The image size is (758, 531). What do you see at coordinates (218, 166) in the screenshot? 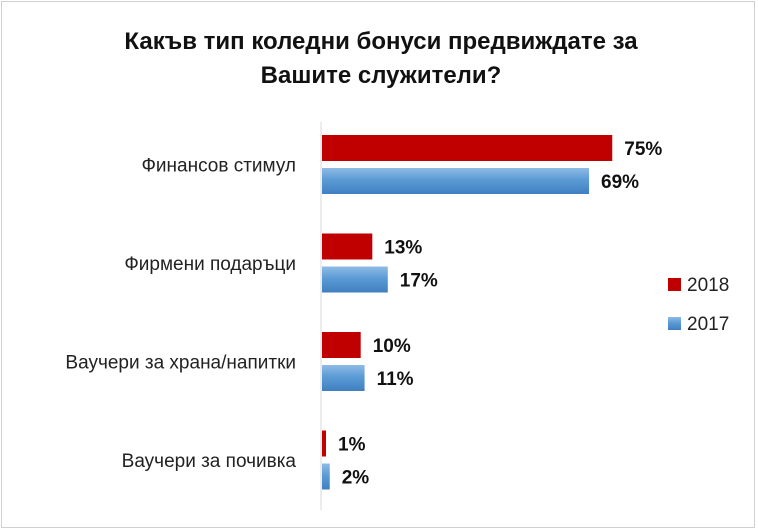
I see `category-label: Финансов стимул` at bounding box center [218, 166].